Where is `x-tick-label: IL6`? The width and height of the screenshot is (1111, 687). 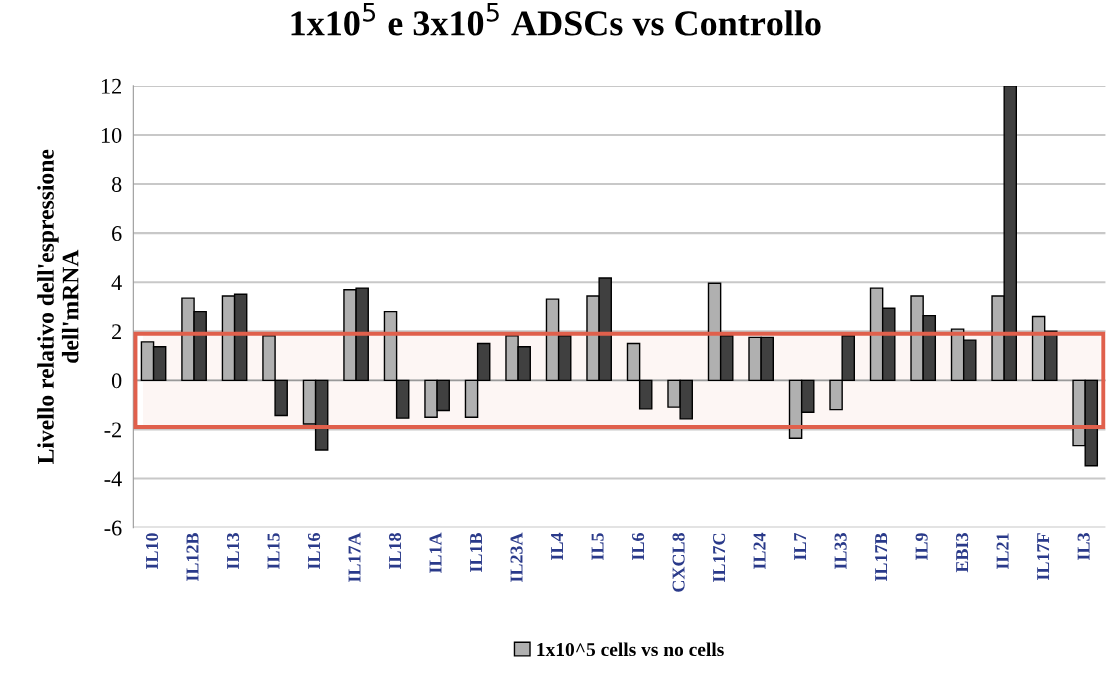
x-tick-label: IL6 is located at coordinates (638, 546).